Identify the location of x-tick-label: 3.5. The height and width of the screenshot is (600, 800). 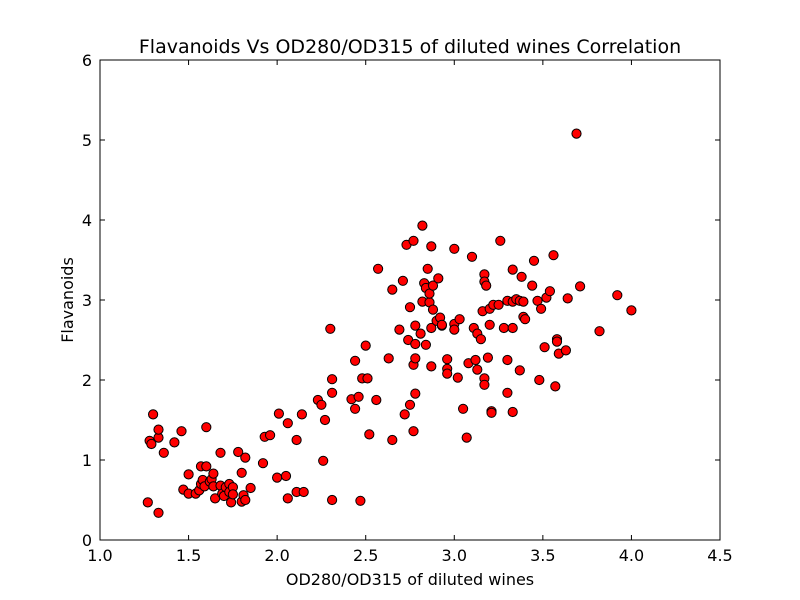
(542, 555).